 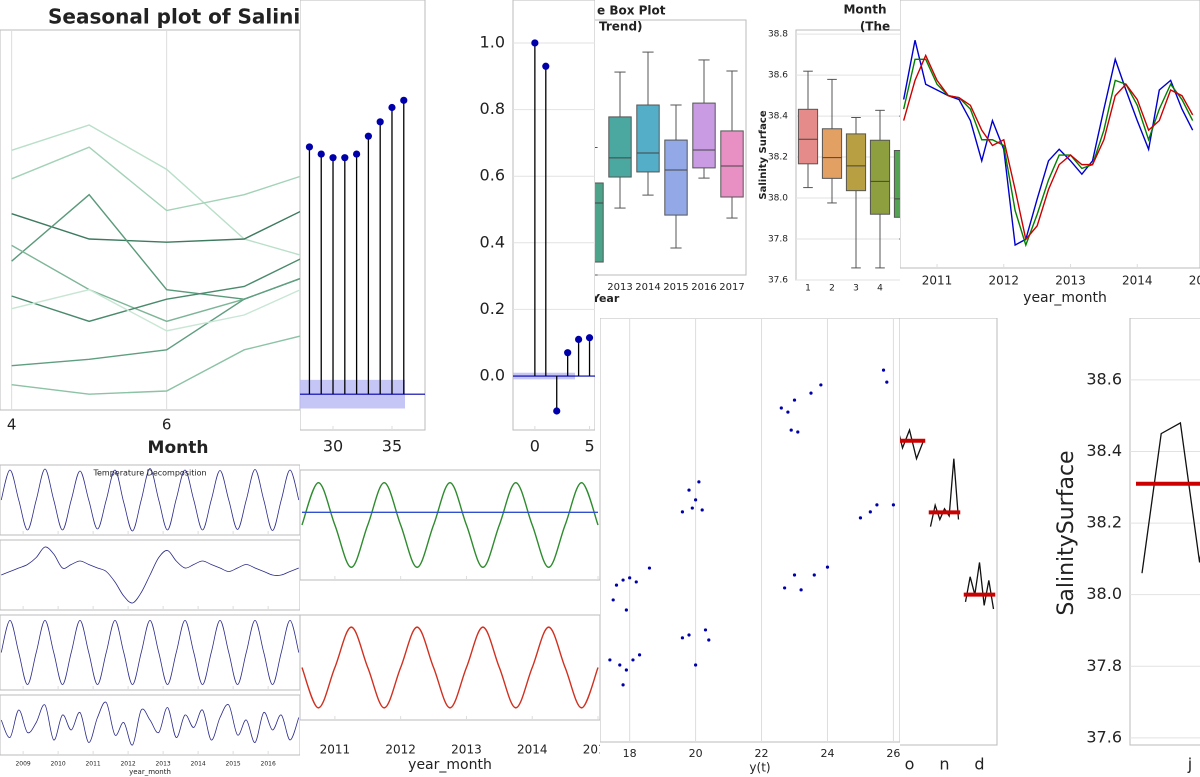 What do you see at coordinates (1104, 450) in the screenshot?
I see `y-tick-label: 38.4` at bounding box center [1104, 450].